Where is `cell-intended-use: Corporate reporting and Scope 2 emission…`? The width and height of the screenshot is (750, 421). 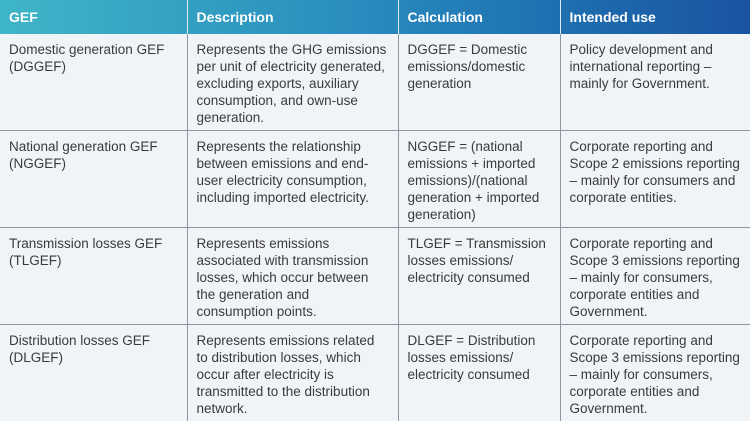
cell-intended-use: Corporate reporting and Scope 2 emission… is located at coordinates (655, 179).